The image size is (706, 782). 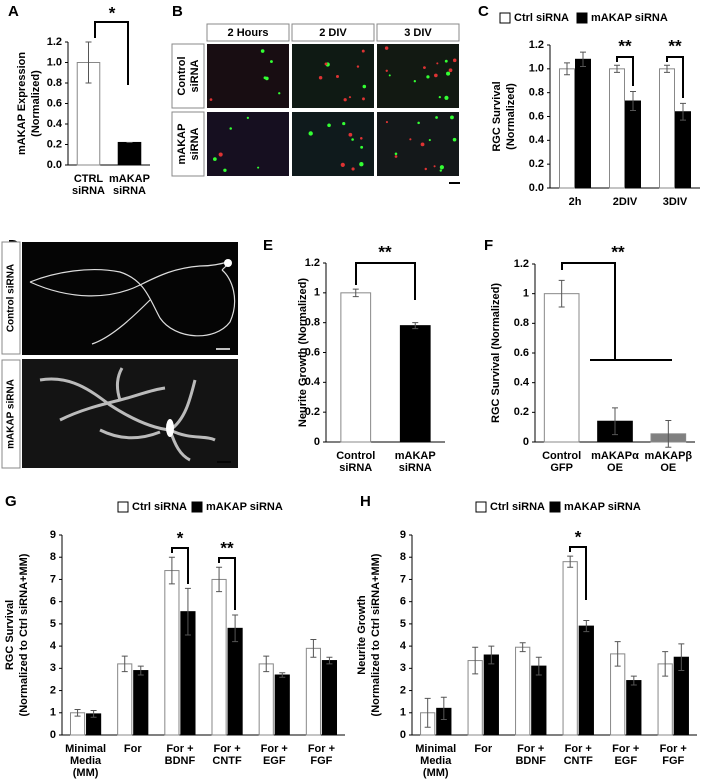 I want to click on x-tick-label: OE, so click(x=668, y=468).